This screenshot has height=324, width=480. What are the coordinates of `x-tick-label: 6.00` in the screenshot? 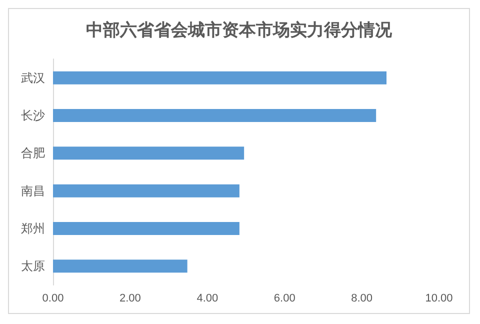 It's located at (285, 298).